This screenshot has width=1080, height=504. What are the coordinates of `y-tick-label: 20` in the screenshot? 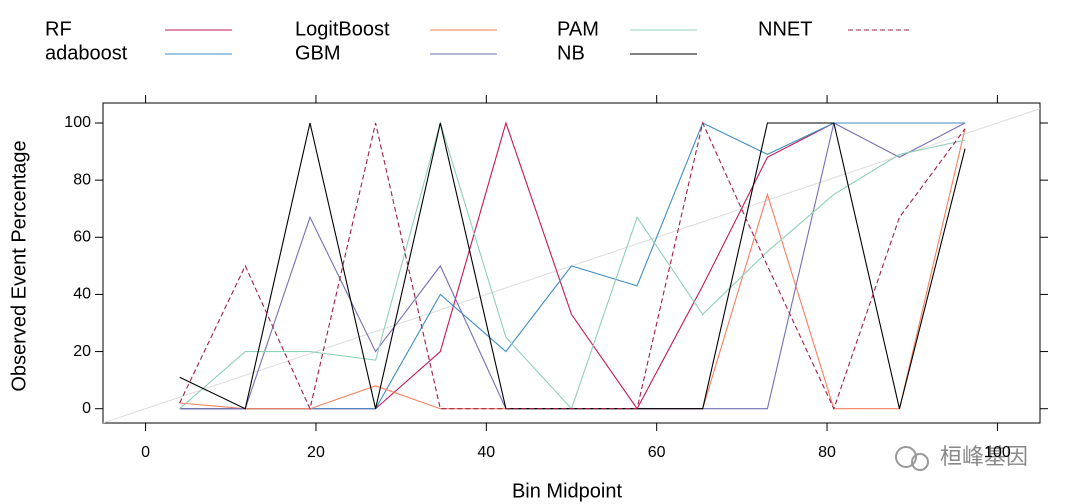 It's located at (82, 351).